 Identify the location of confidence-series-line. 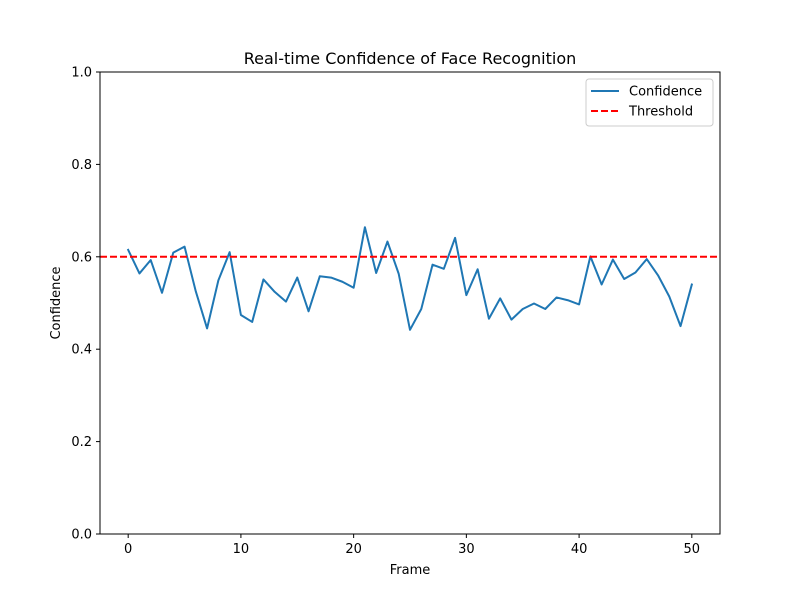
(410, 278).